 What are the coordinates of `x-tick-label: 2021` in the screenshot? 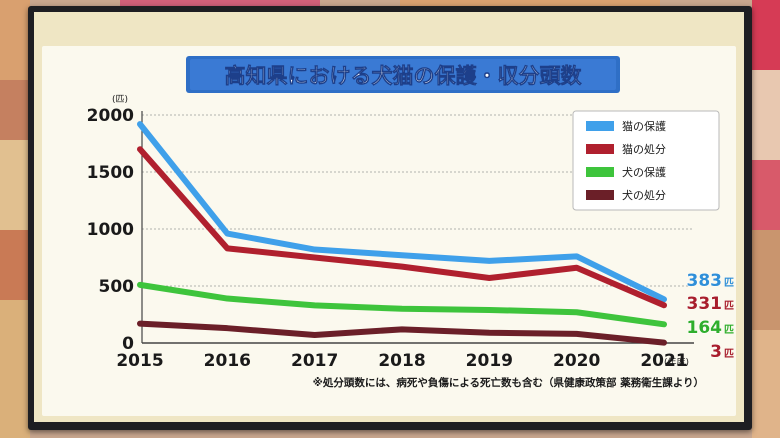 It's located at (663, 361).